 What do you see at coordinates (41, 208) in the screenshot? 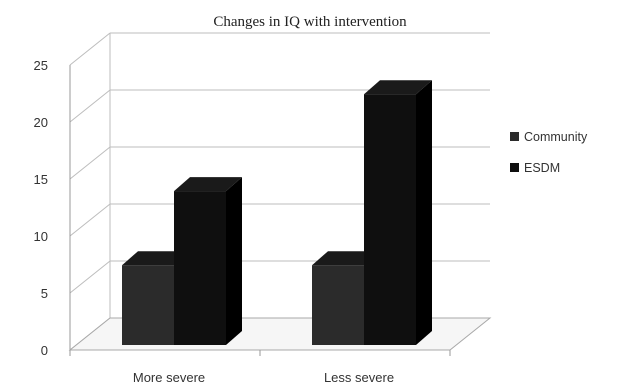
I see `y-tick-labels: 0 5 10 15 20 25` at bounding box center [41, 208].